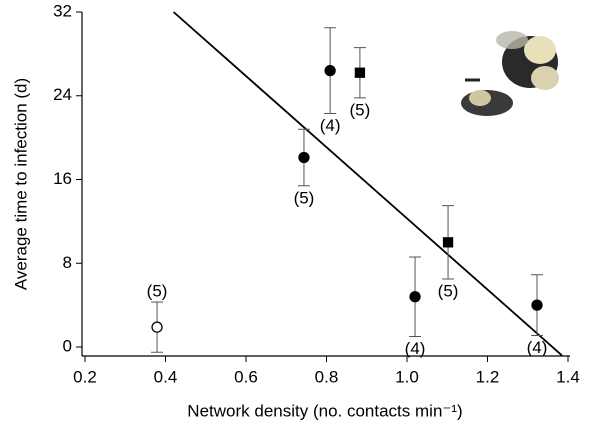 Image resolution: width=590 pixels, height=436 pixels. I want to click on x-tick-label: 1.0, so click(407, 376).